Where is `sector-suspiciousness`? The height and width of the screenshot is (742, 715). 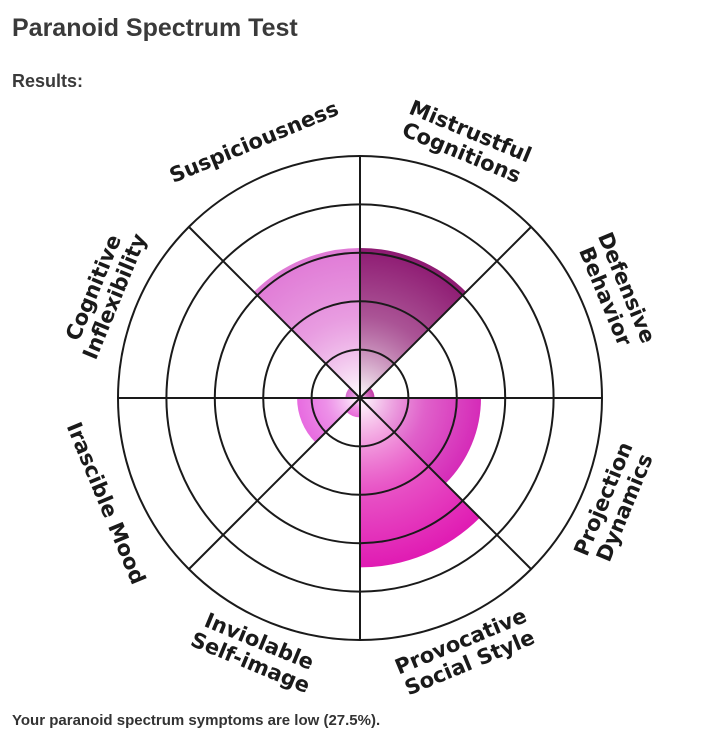
sector-suspiciousness is located at coordinates (306, 322).